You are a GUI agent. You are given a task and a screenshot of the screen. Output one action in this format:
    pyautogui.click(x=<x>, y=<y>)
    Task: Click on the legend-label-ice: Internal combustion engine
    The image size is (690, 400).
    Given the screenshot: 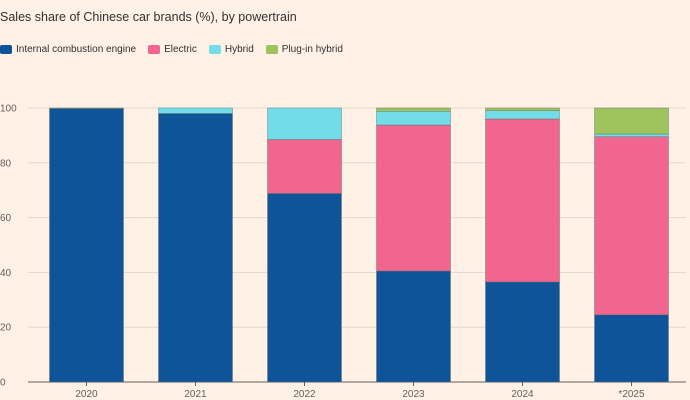 What is the action you would take?
    pyautogui.click(x=76, y=49)
    